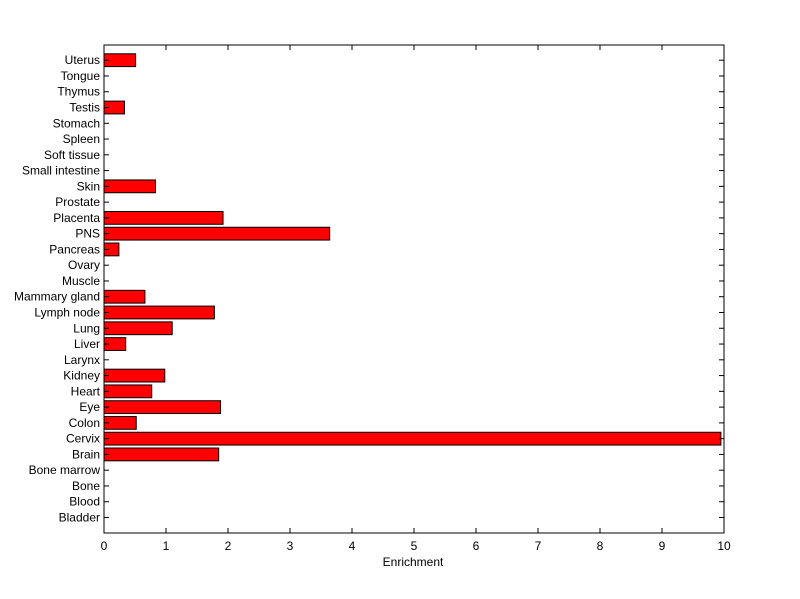 The image size is (800, 599). Describe the element at coordinates (86, 486) in the screenshot. I see `y-tick-label: Bone` at that location.